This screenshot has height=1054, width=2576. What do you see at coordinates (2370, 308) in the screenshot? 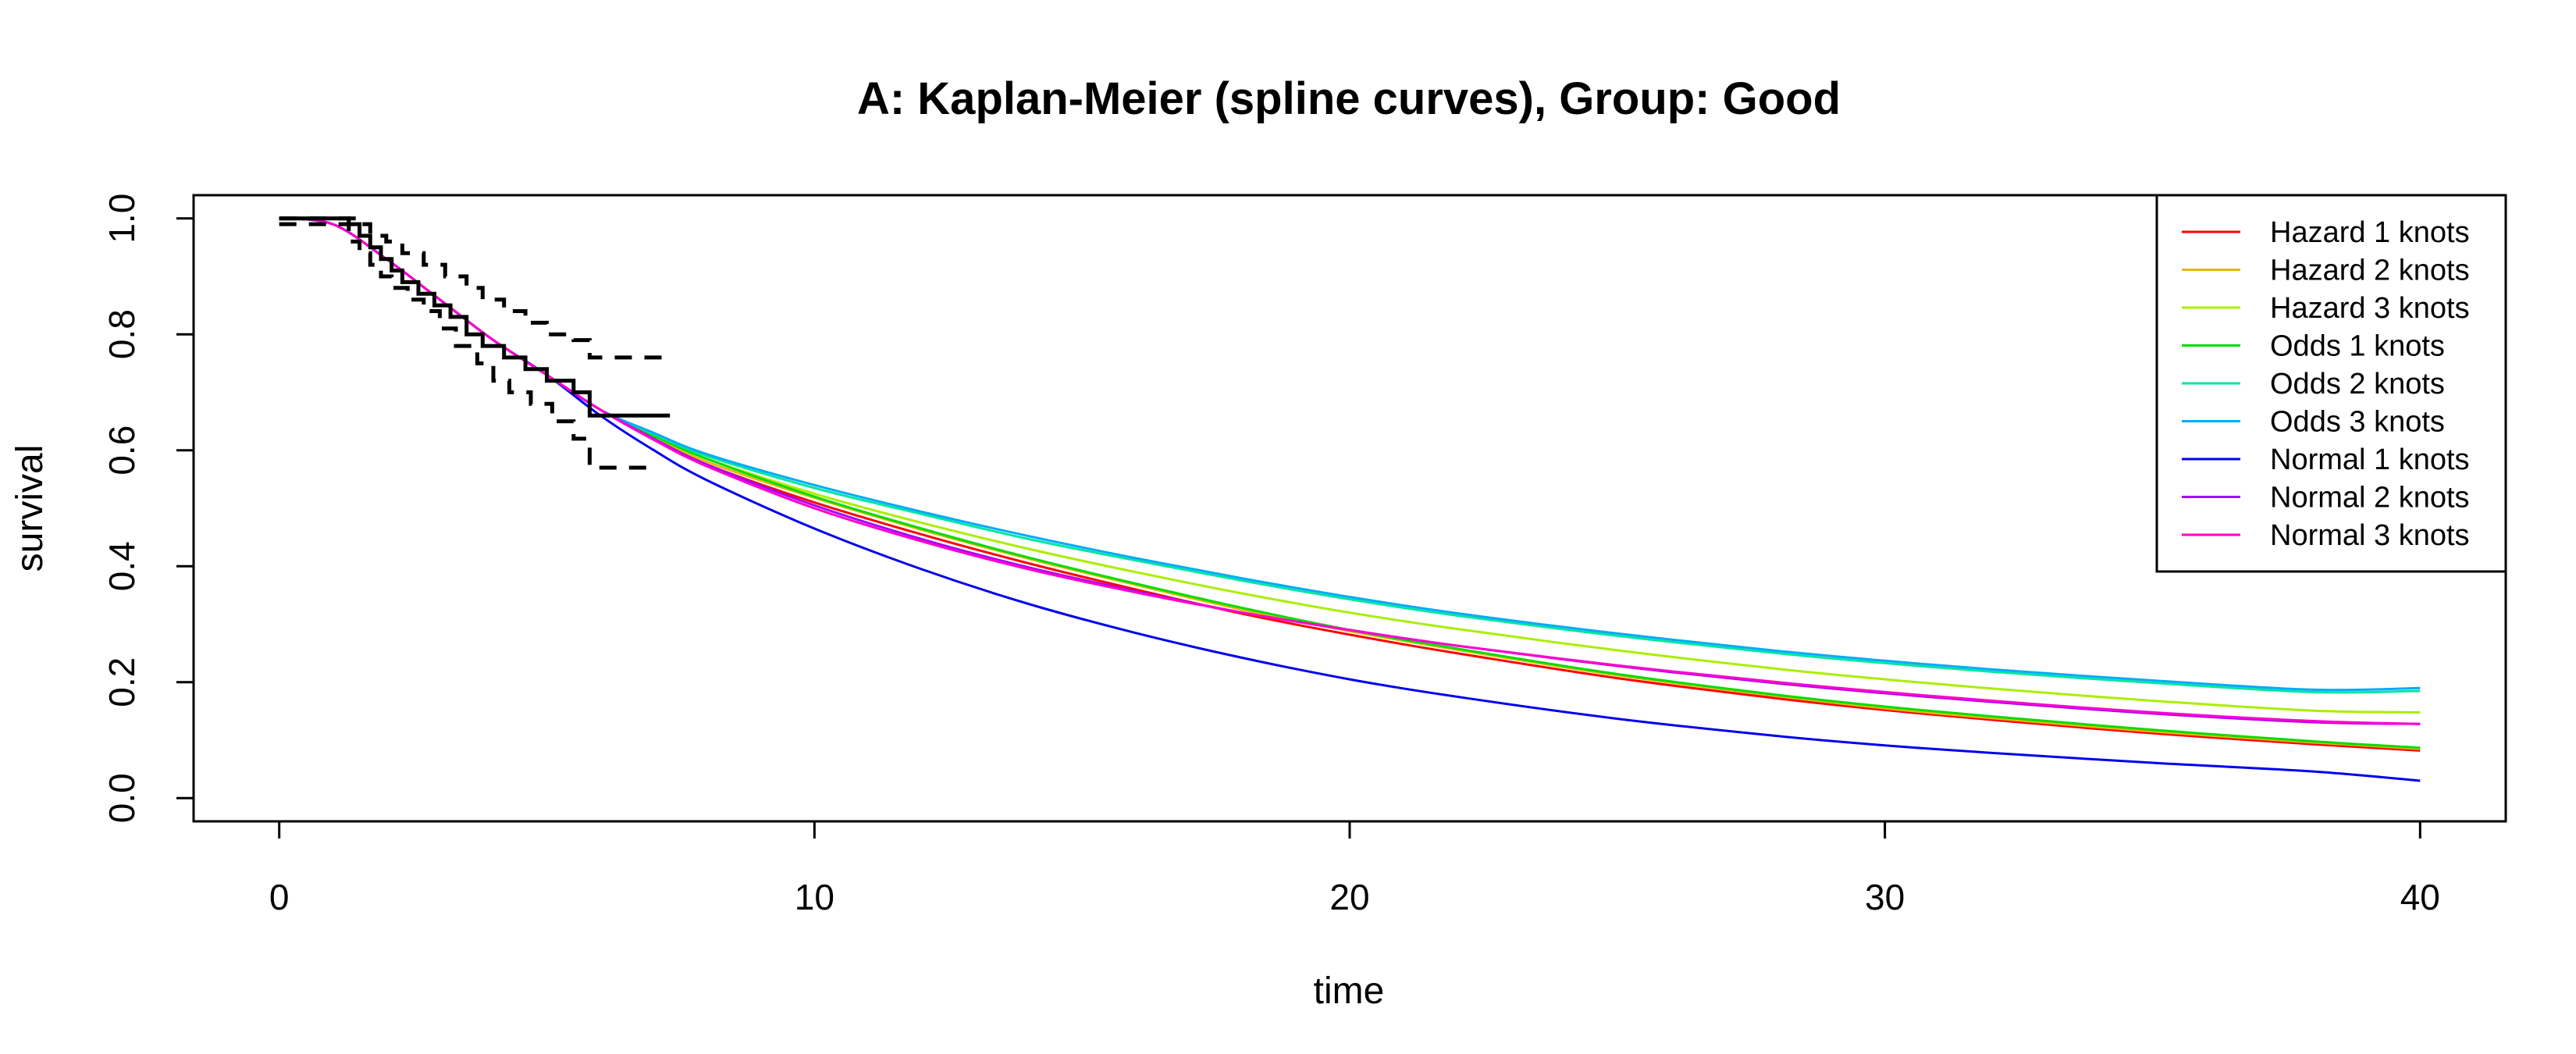
I see `legend-label: Hazard 3 knots` at bounding box center [2370, 308].